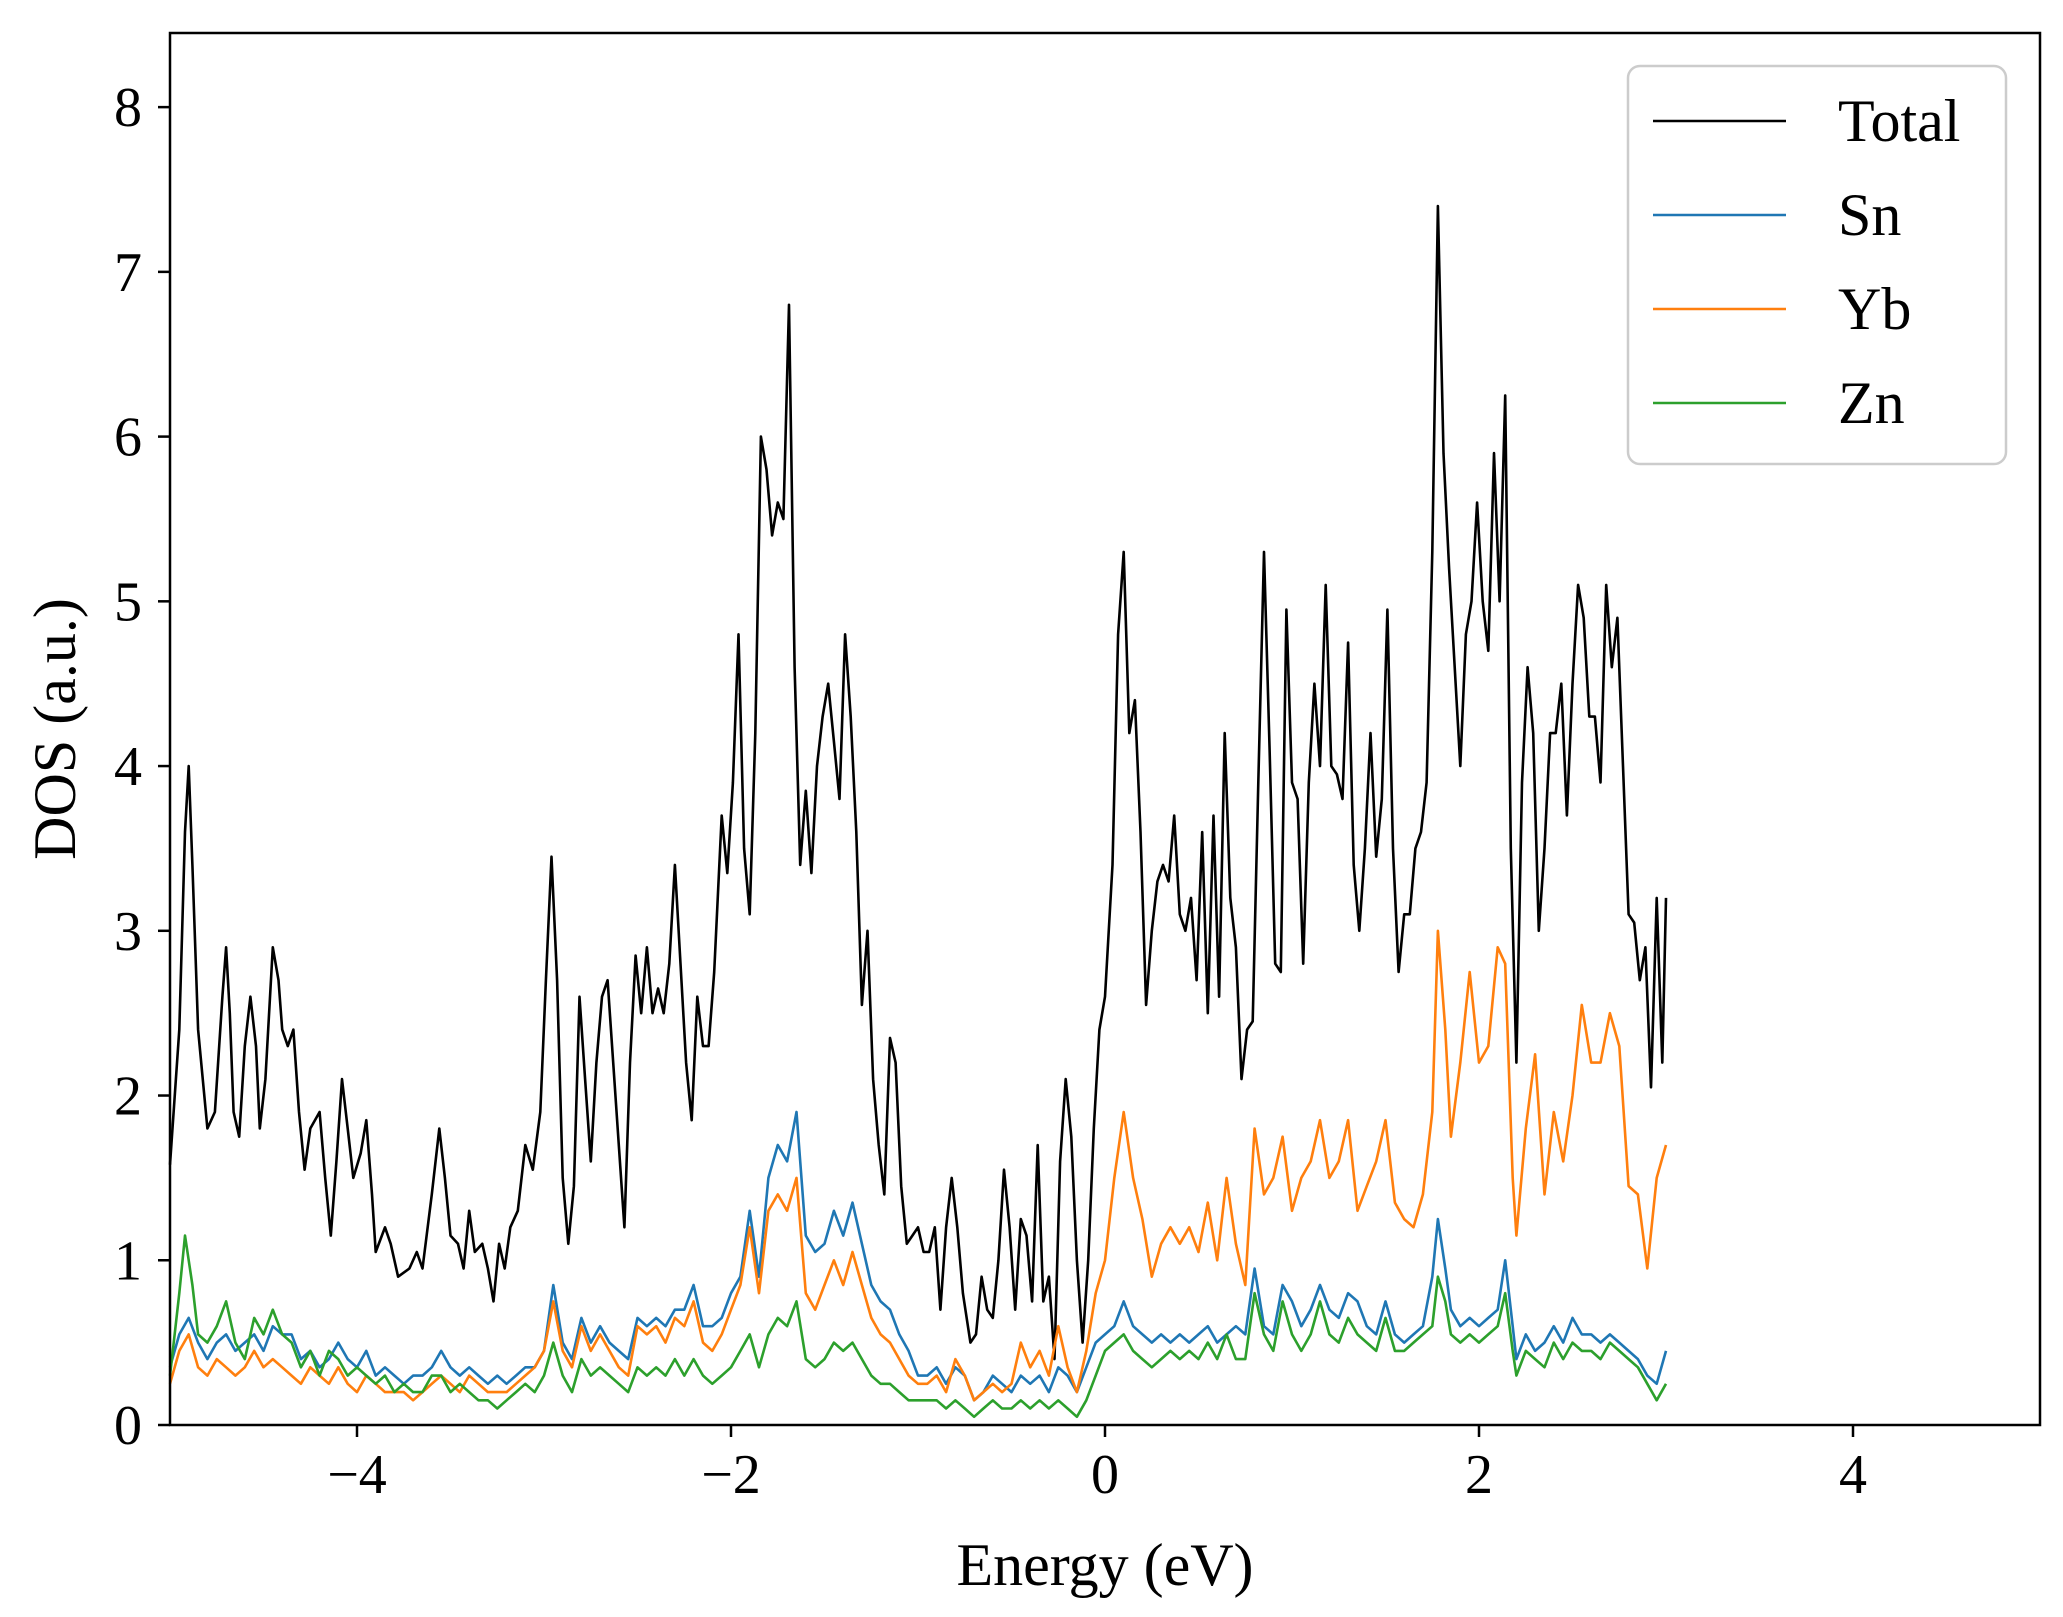 The width and height of the screenshot is (2063, 1617). I want to click on legend-label-sn: Sn, so click(1869, 215).